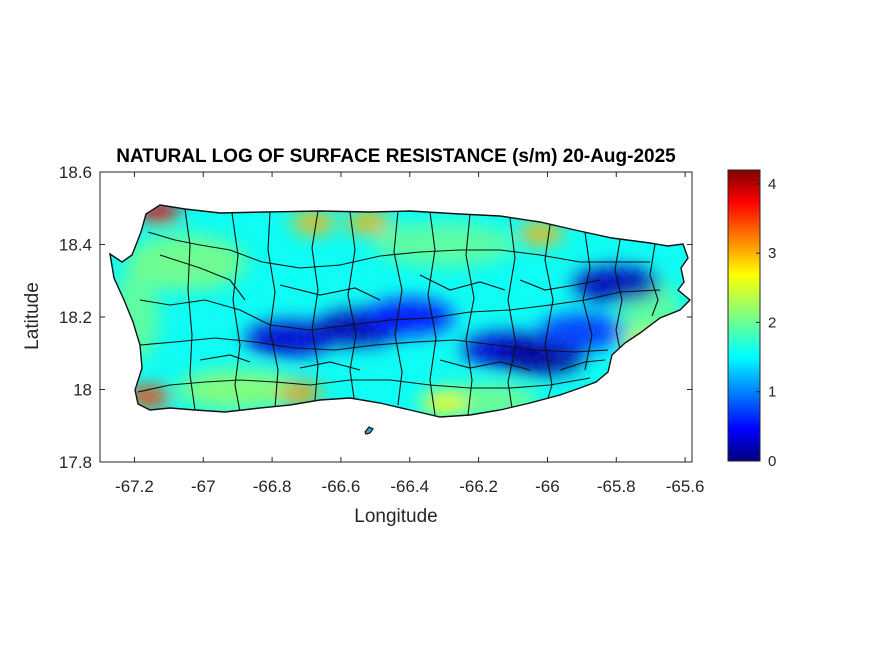  What do you see at coordinates (272, 486) in the screenshot?
I see `x-tick-label: -66.8` at bounding box center [272, 486].